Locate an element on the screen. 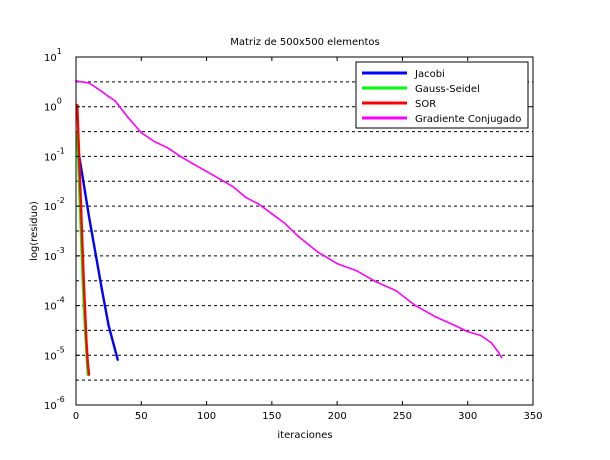 Image resolution: width=610 pixels, height=460 pixels. y-tick-exponent: -3 is located at coordinates (61, 250).